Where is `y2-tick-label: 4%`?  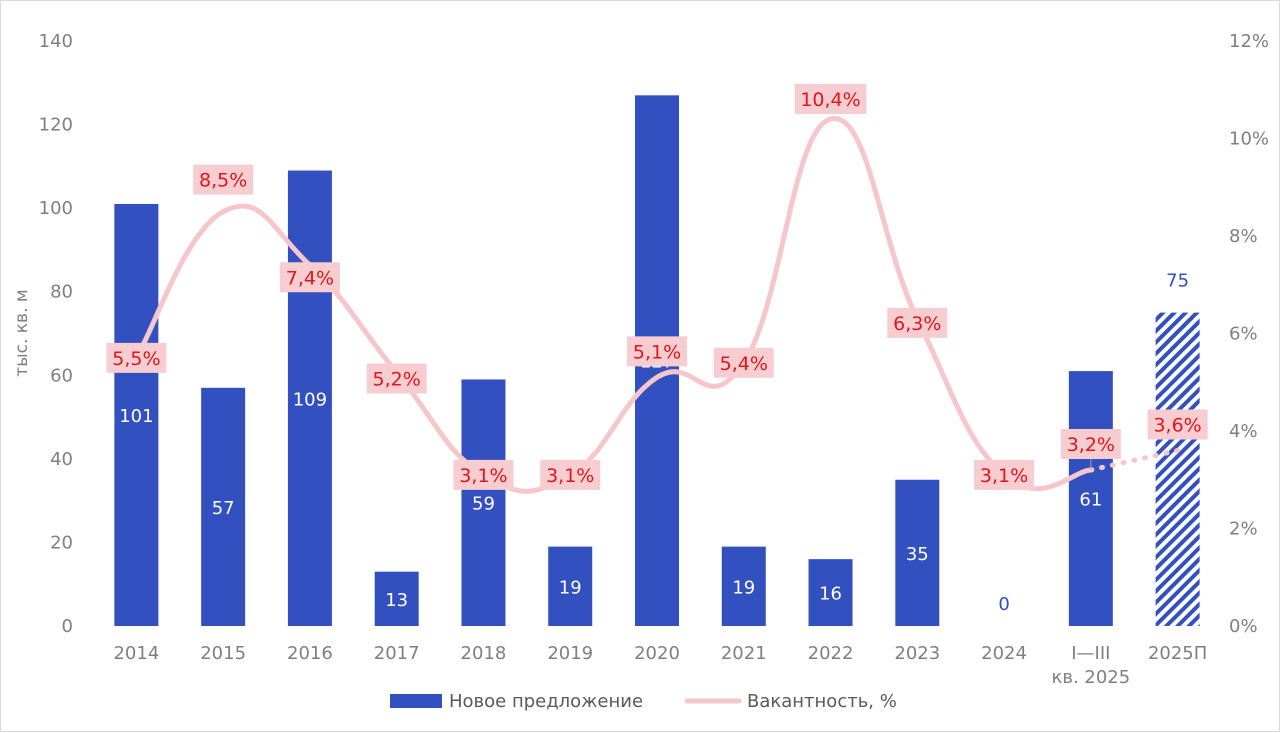 y2-tick-label: 4% is located at coordinates (1243, 431).